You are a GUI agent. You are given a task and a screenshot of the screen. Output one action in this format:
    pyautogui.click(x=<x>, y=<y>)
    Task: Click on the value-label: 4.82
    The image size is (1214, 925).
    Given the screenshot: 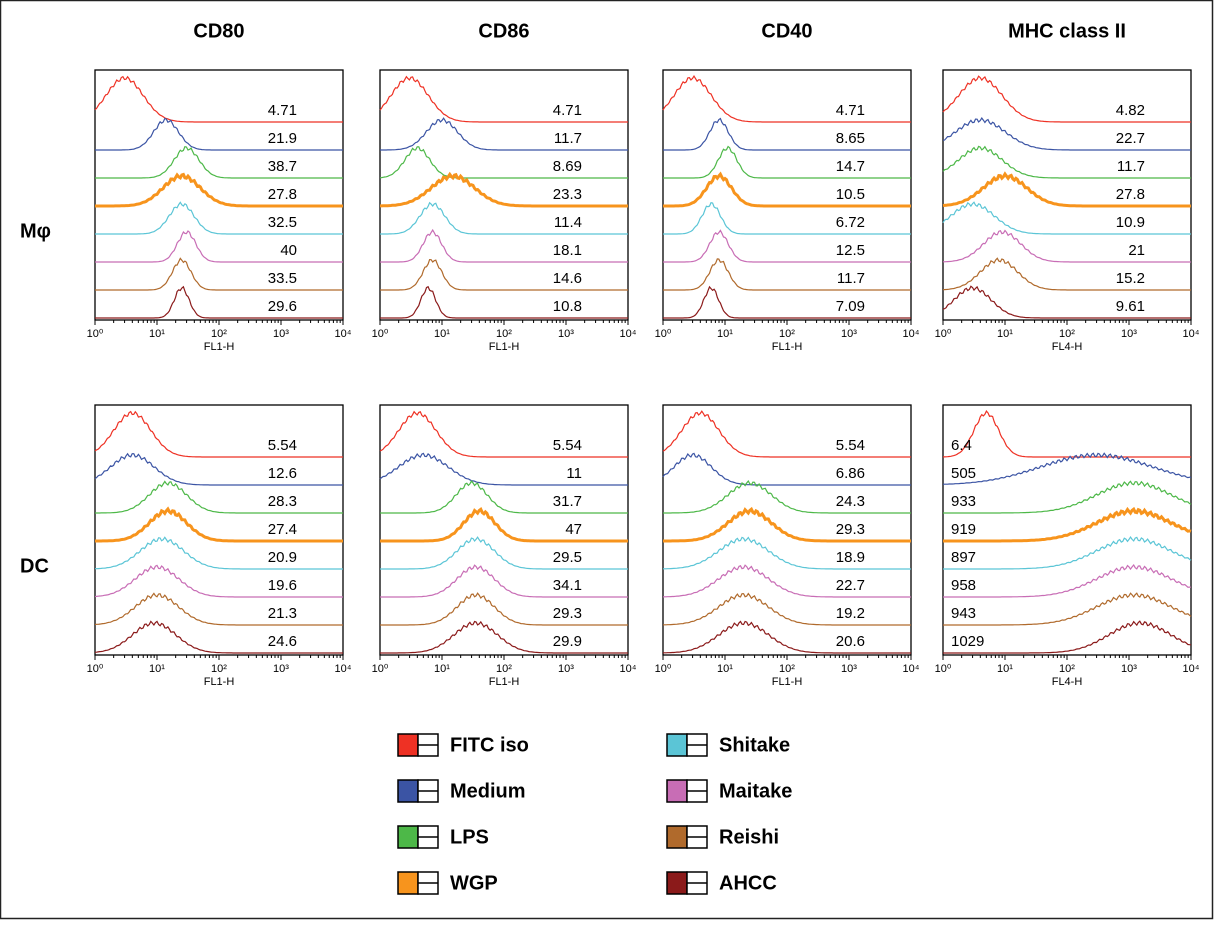 What is the action you would take?
    pyautogui.click(x=1130, y=110)
    